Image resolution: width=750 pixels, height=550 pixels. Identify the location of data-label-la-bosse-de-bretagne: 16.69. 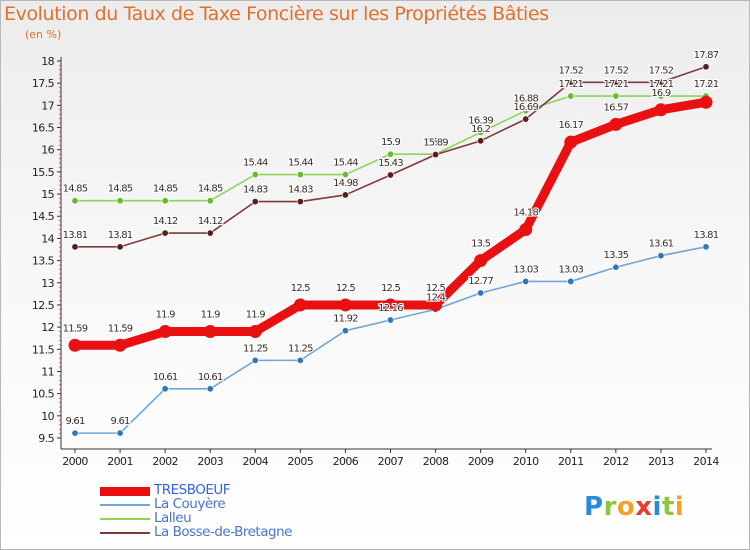
(525, 107).